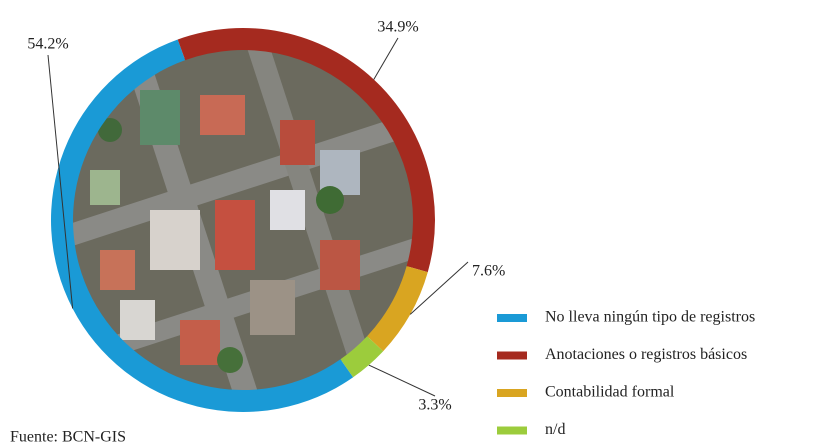  What do you see at coordinates (434, 405) in the screenshot?
I see `data-label: 3.3%` at bounding box center [434, 405].